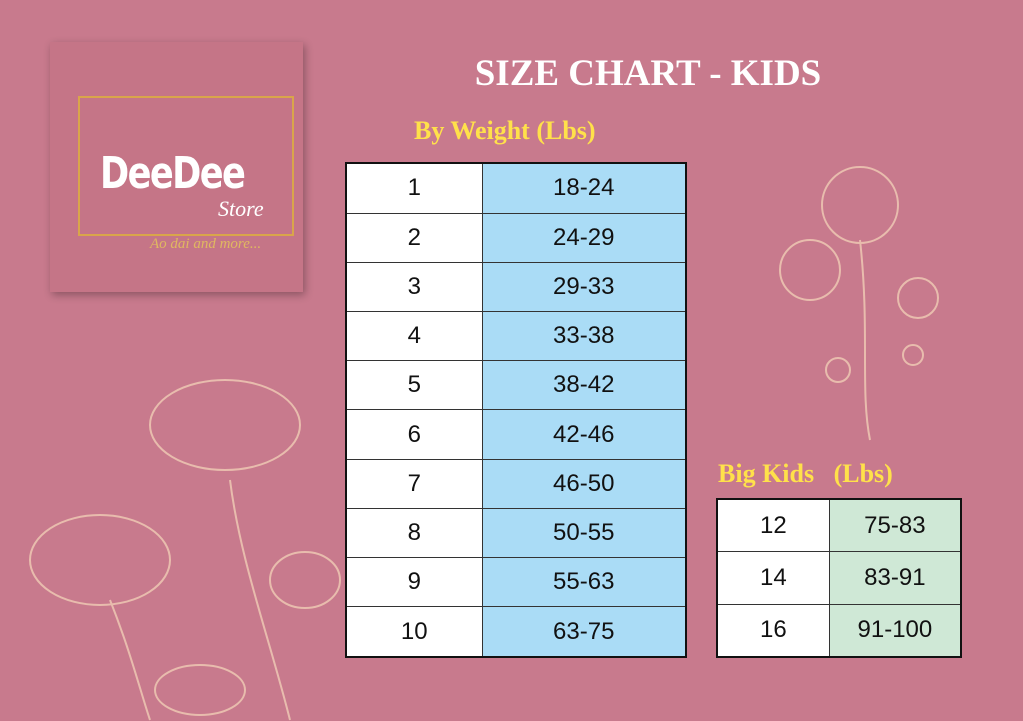  Describe the element at coordinates (584, 237) in the screenshot. I see `weight-cell: 24-29` at that location.